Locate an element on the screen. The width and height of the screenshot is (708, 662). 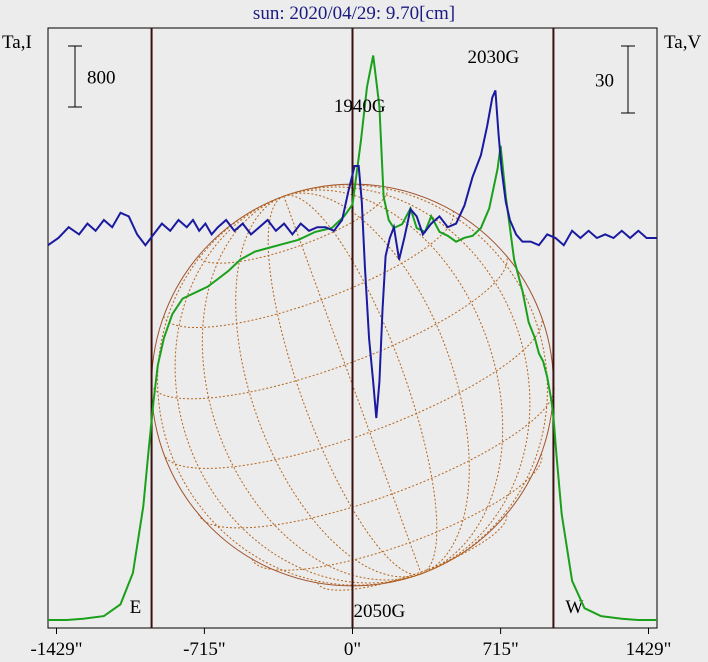
annotation-1940g: 1940G is located at coordinates (360, 106).